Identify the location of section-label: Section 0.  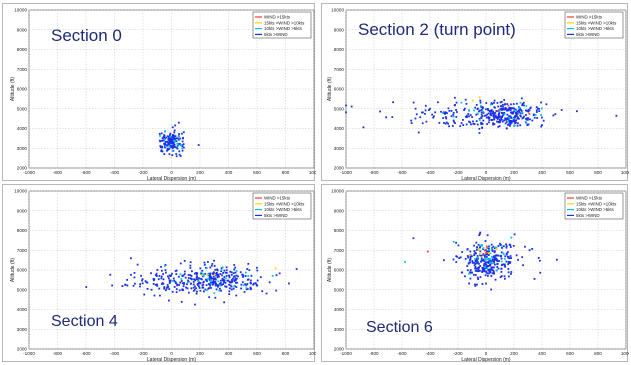
(86, 35).